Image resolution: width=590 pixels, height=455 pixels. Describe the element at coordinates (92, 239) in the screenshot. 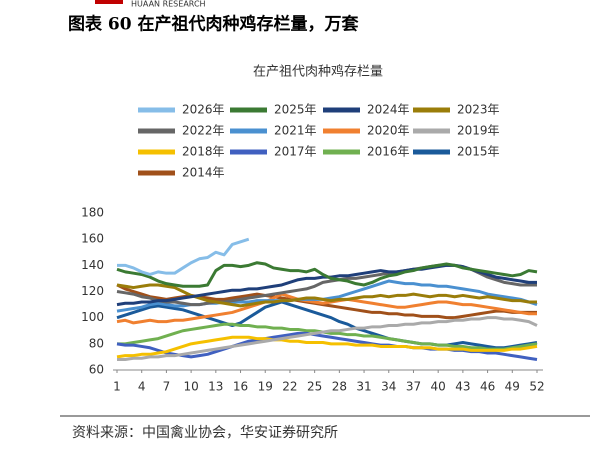

I see `y-tick-label: 160` at that location.